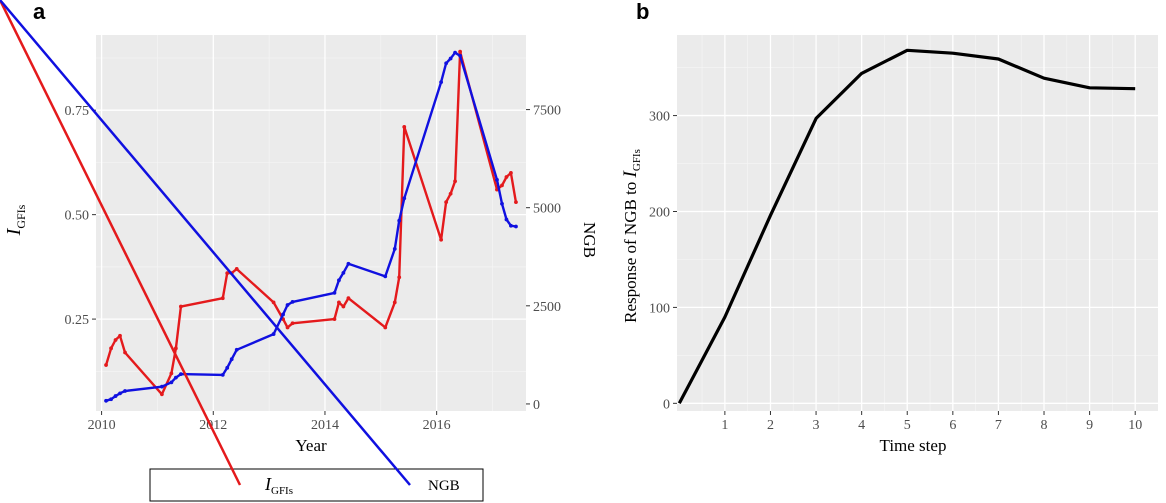 The image size is (1166, 503). What do you see at coordinates (630, 173) in the screenshot?
I see `panel-b-y-title-main: I` at bounding box center [630, 173].